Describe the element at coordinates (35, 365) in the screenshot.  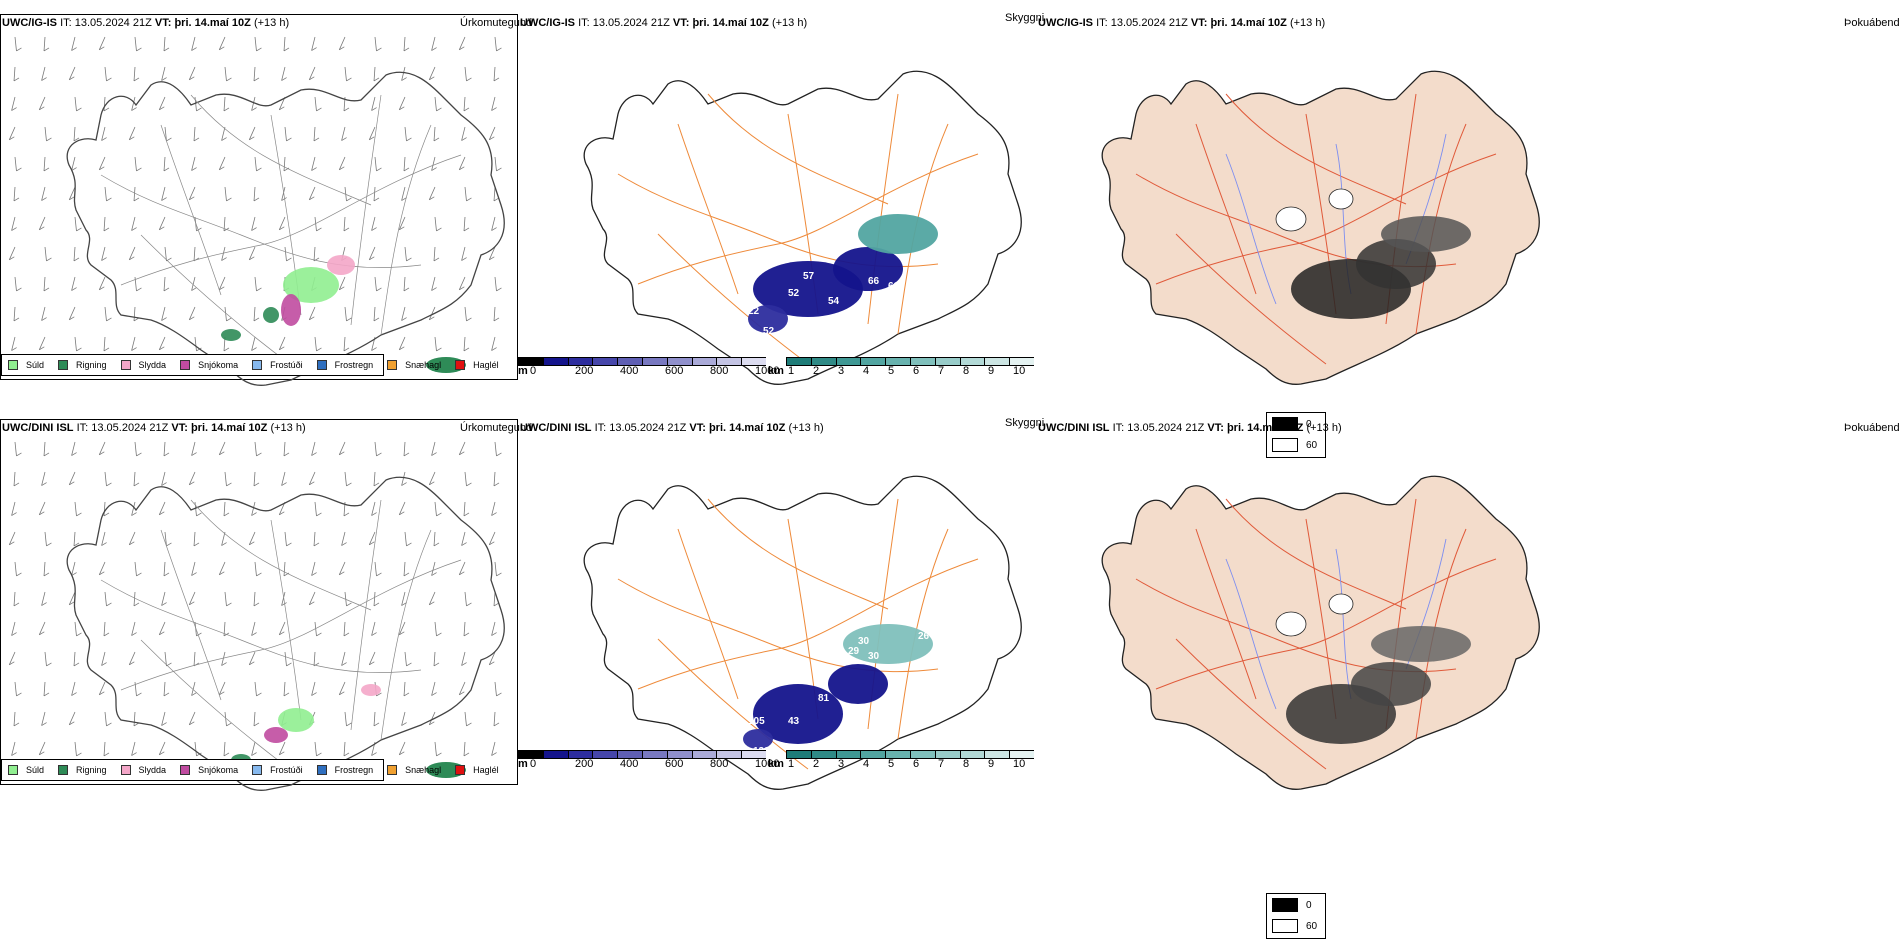
I see `legend-label: Súld` at that location.